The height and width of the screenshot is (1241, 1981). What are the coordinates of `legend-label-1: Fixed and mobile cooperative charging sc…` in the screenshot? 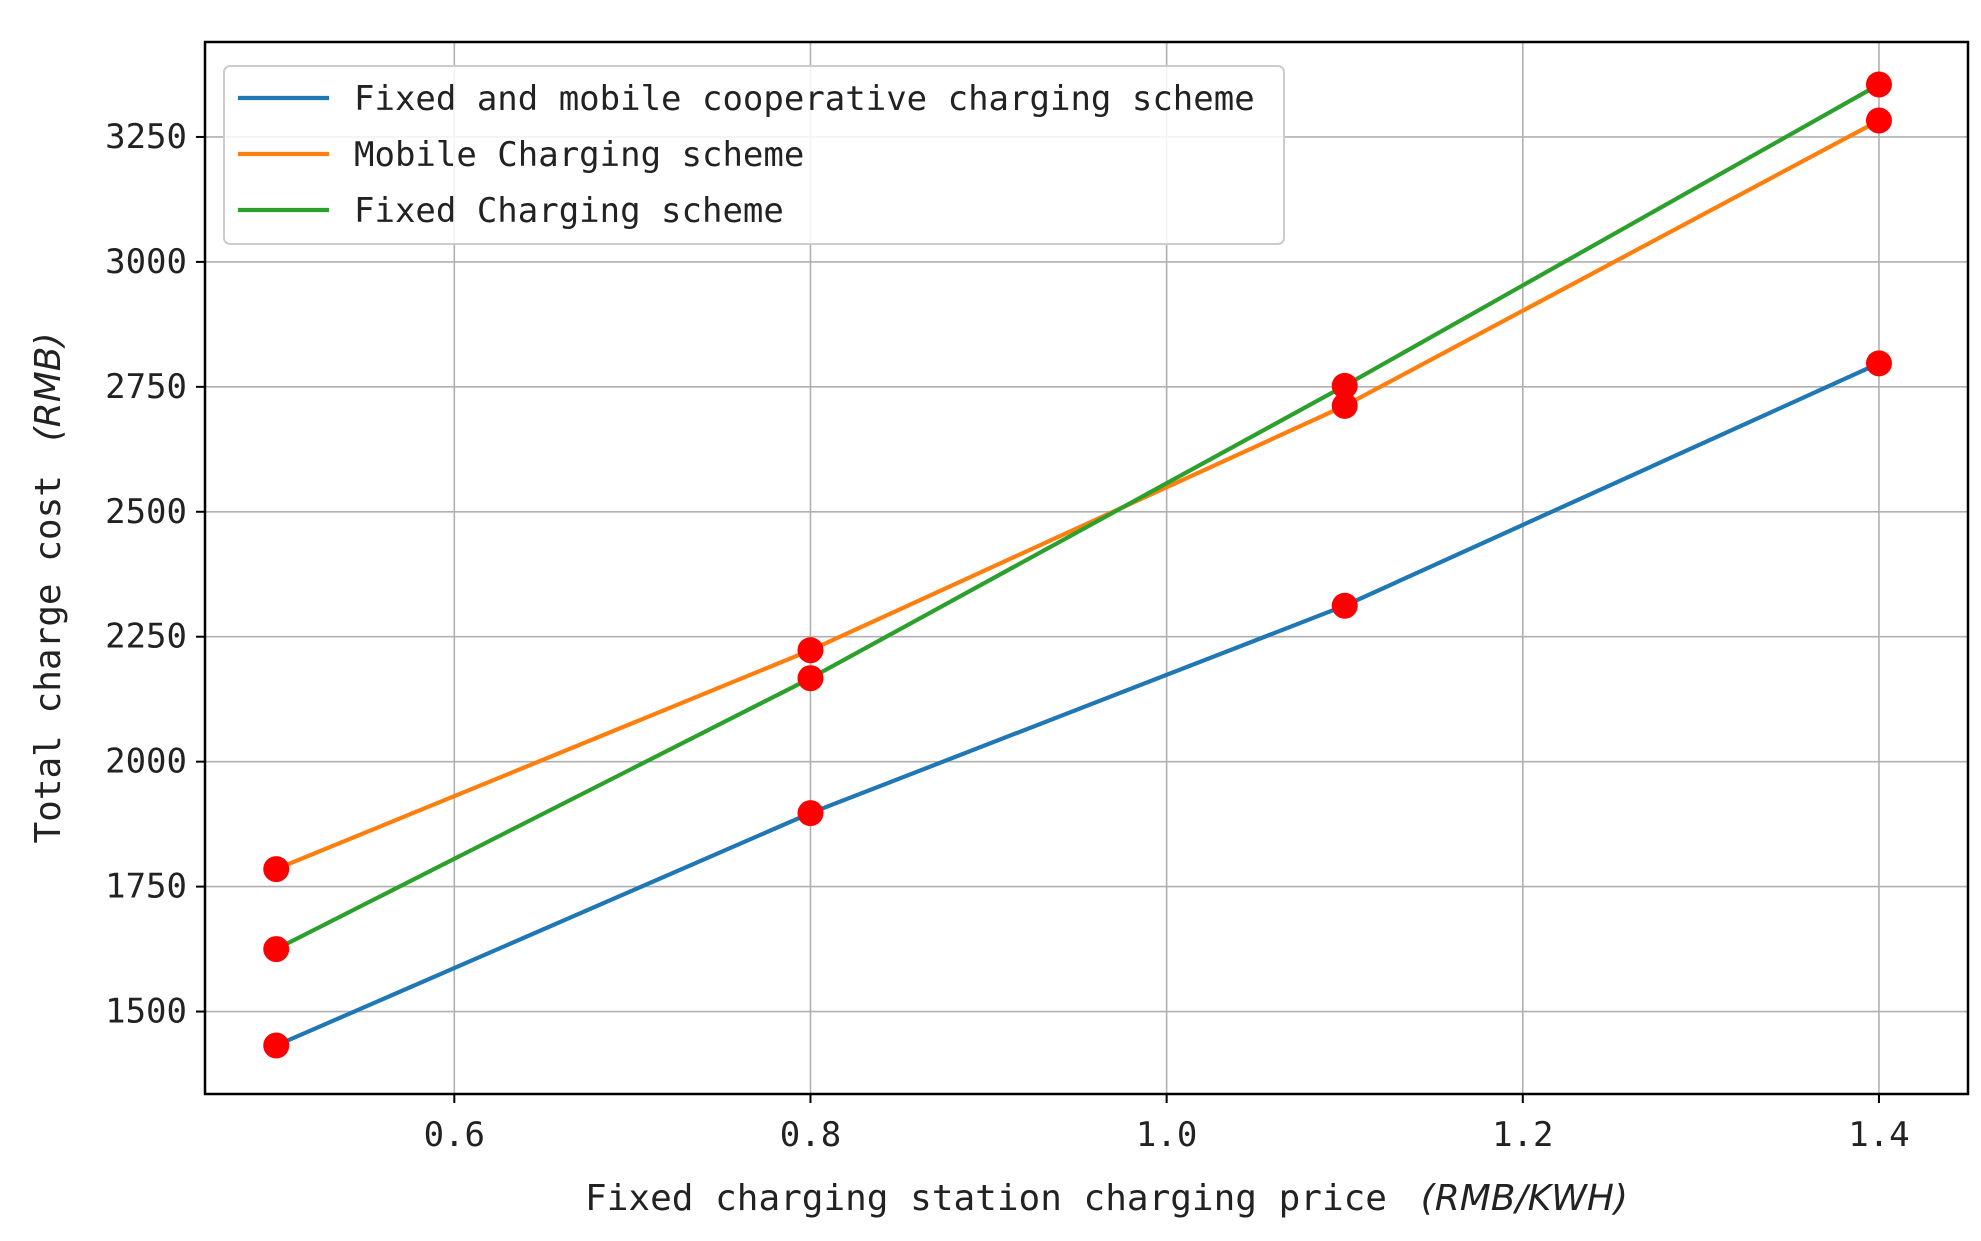 It's located at (804, 99).